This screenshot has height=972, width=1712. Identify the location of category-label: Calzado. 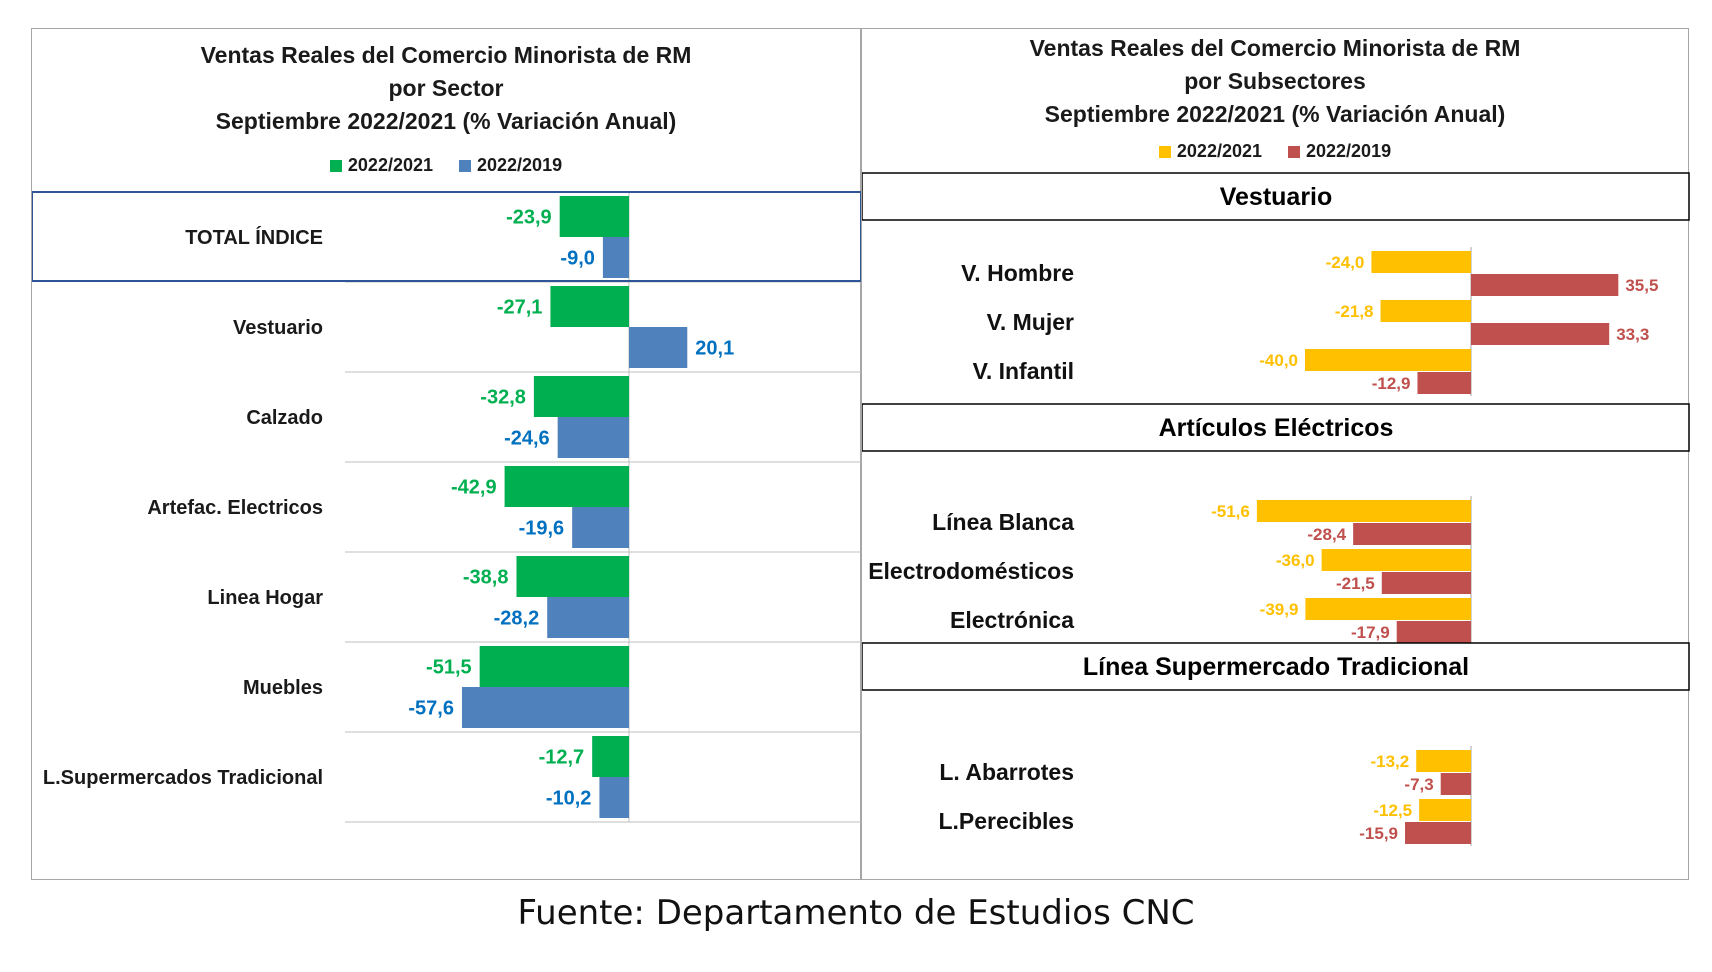
(284, 418).